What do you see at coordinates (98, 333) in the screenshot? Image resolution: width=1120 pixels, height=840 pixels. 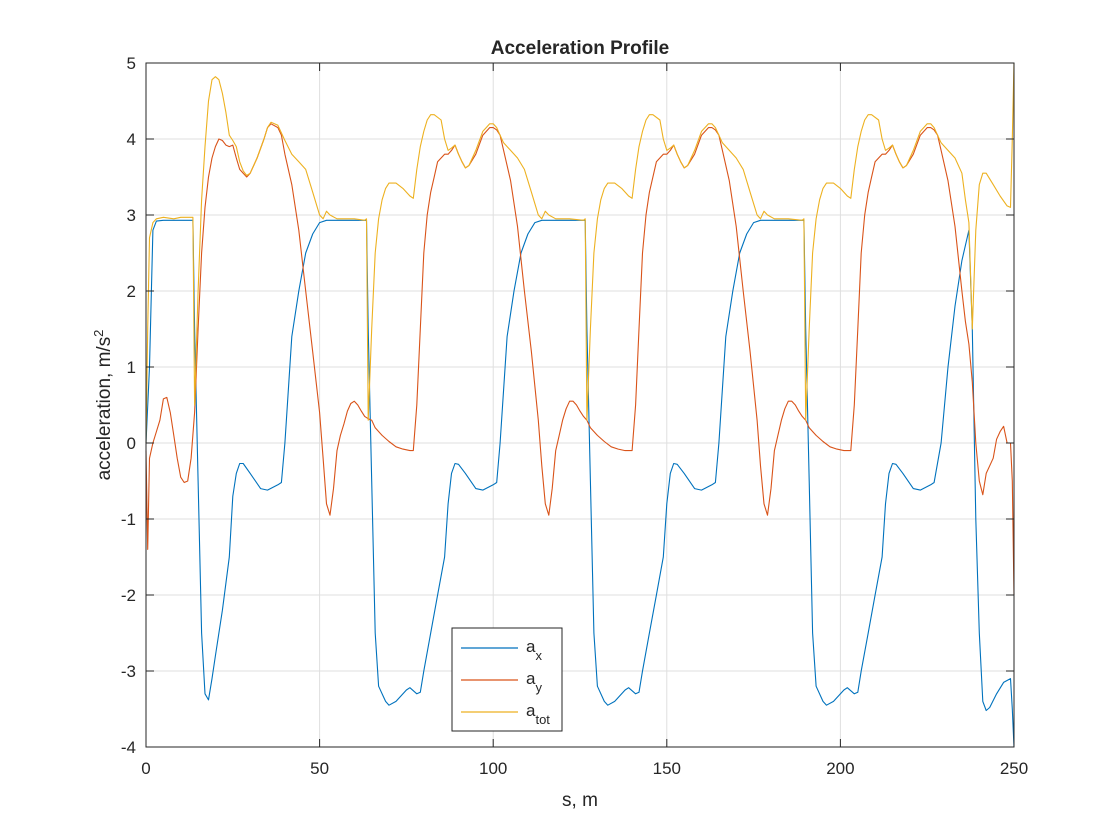 I see `y-axis-label-superscript: 2` at bounding box center [98, 333].